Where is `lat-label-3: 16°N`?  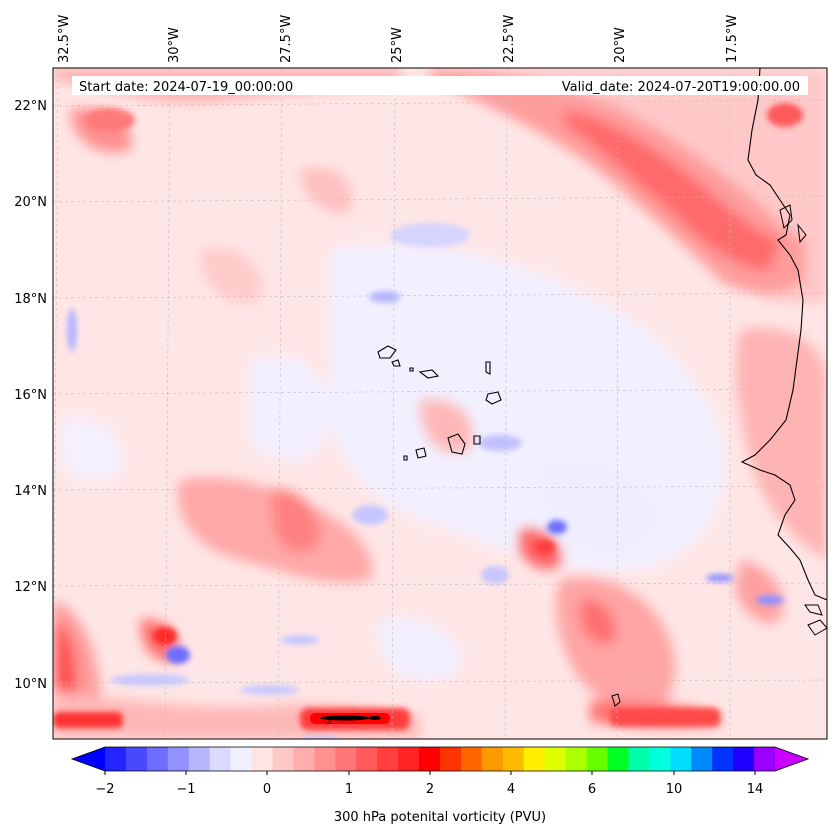
lat-label-3: 16°N is located at coordinates (30, 395).